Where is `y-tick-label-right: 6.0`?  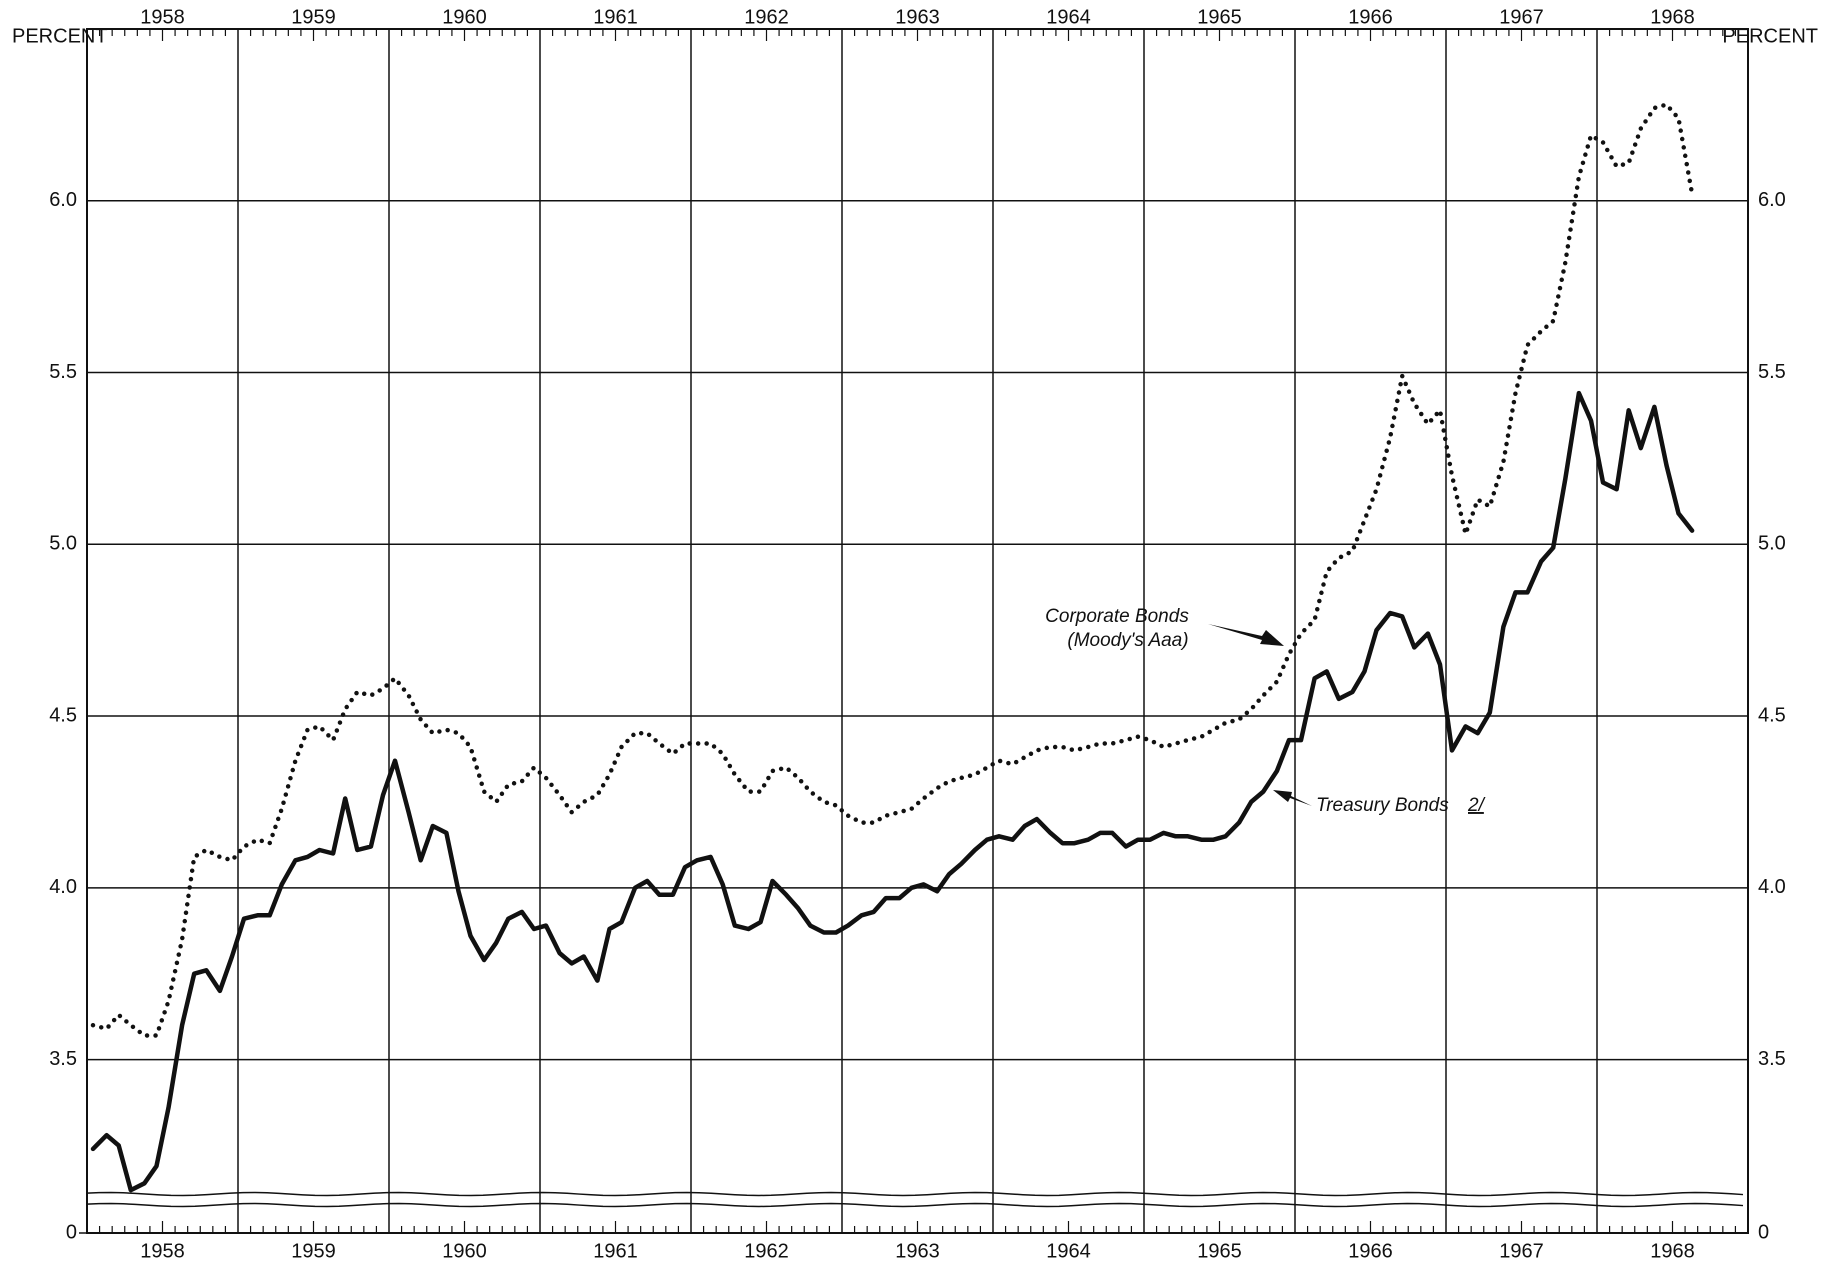 y-tick-label-right: 6.0 is located at coordinates (1772, 200).